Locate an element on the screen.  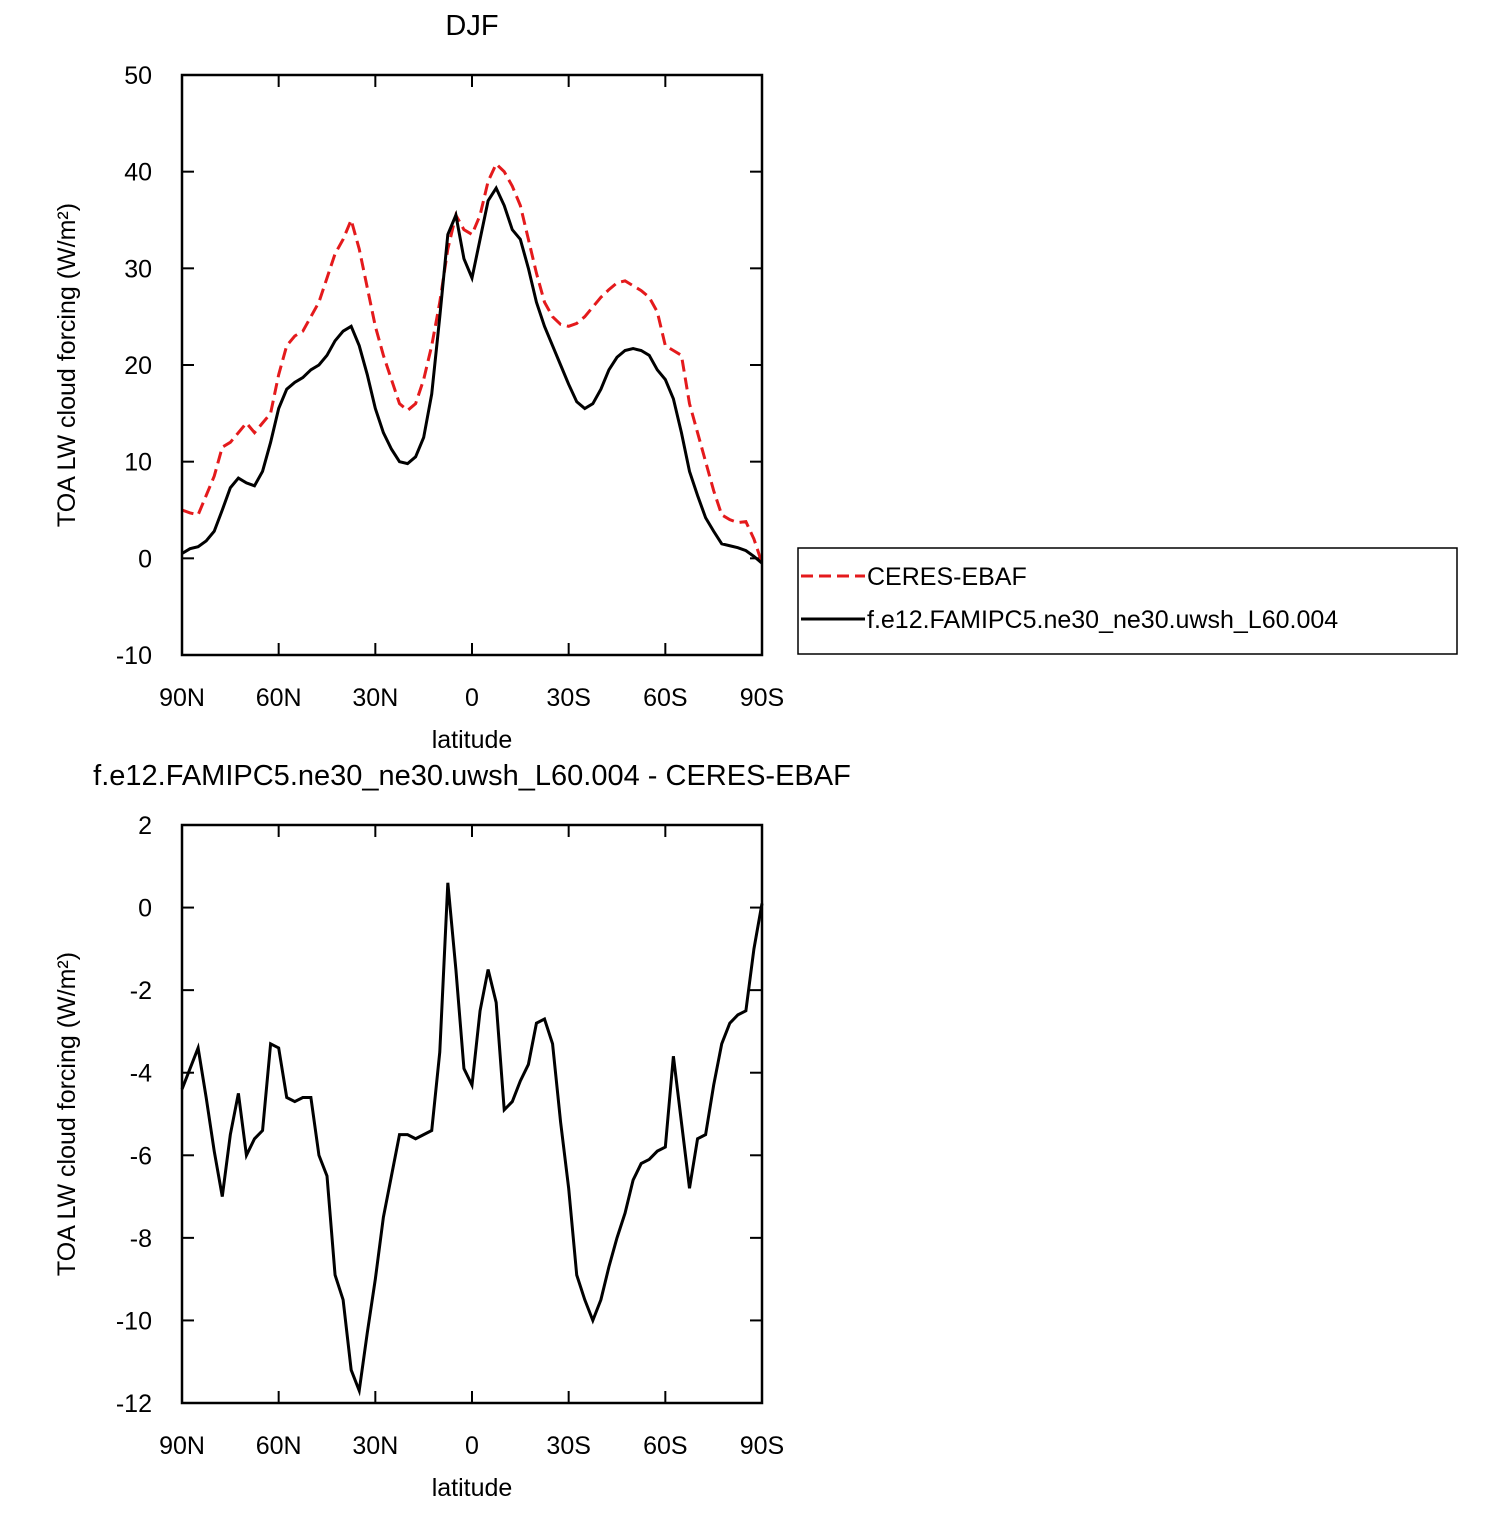
legend-box is located at coordinates (1127, 601).